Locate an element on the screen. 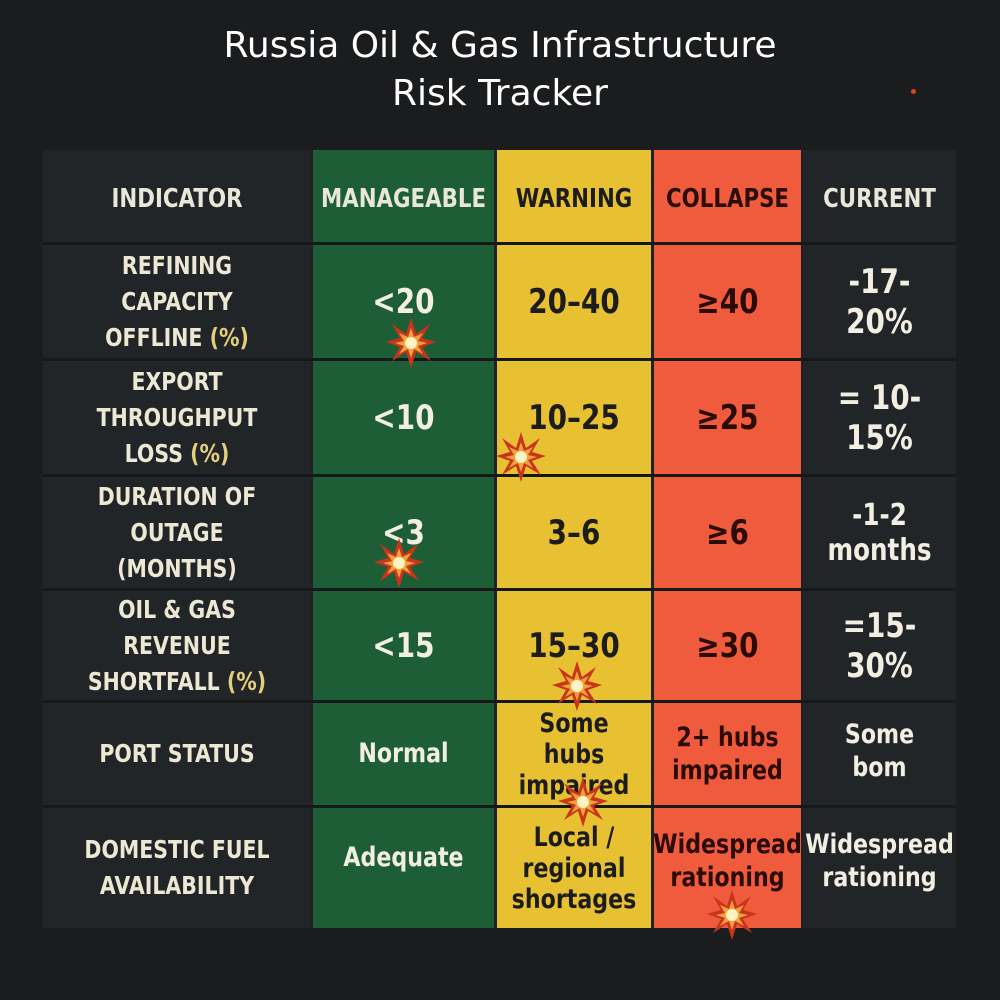 The image size is (1000, 1000). cell-manageable: Adequate is located at coordinates (403, 857).